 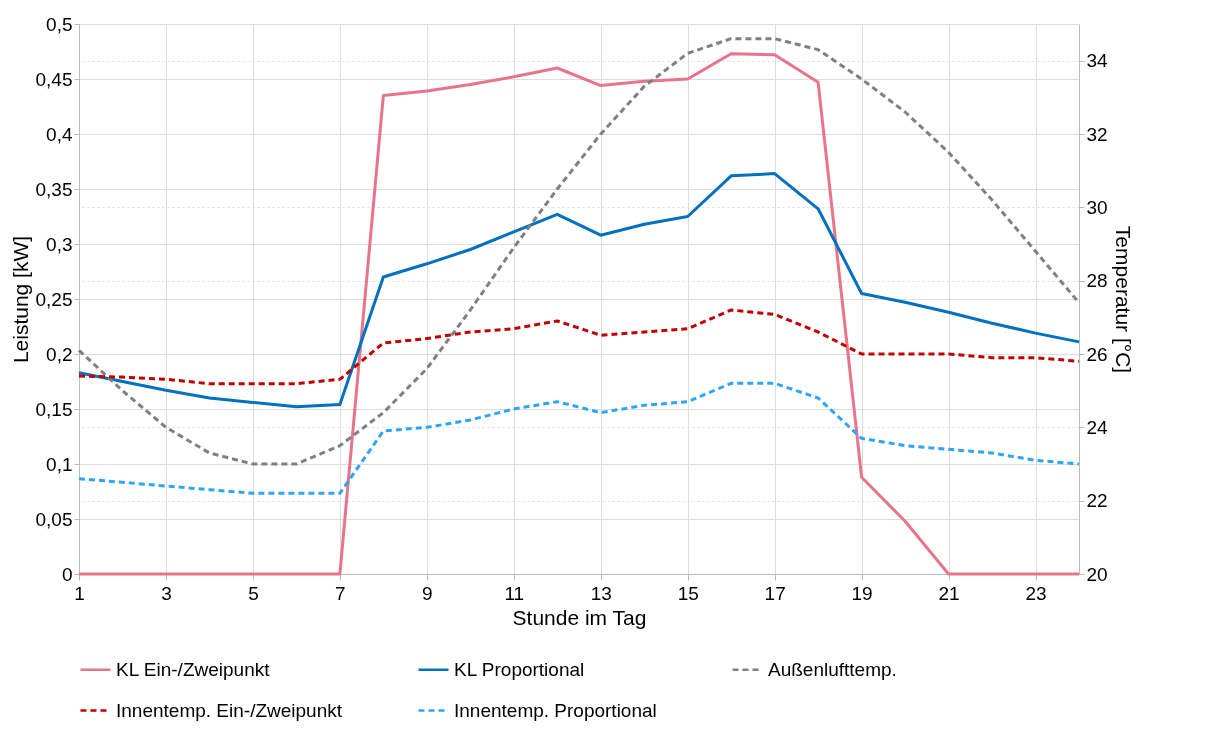 I want to click on y-tick-label: 0,25, so click(x=54, y=299).